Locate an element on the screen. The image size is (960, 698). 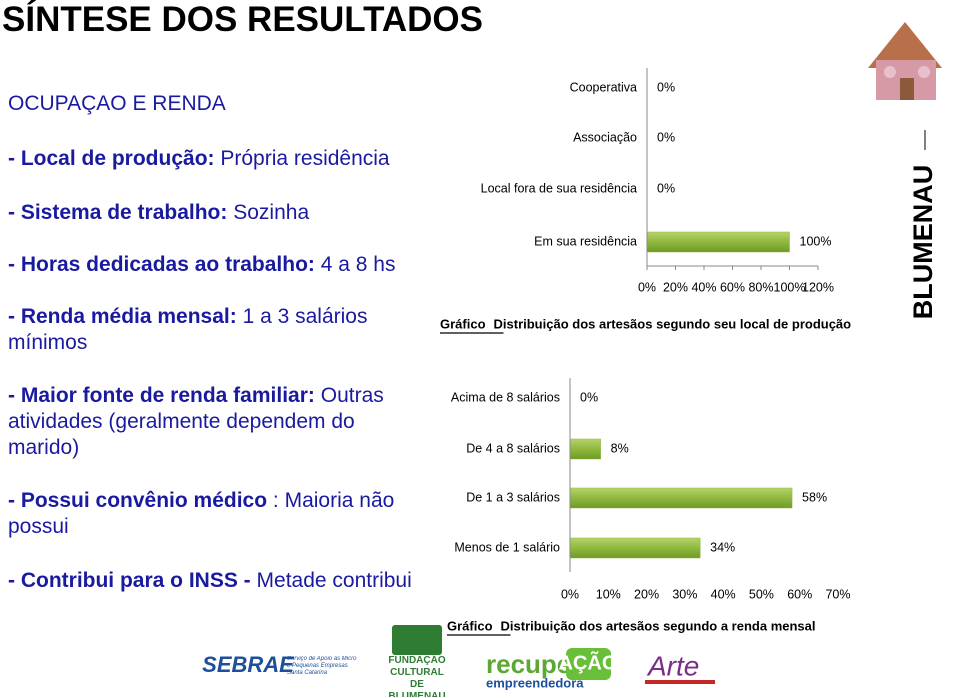
logo-arte: Arte is located at coordinates (680, 667).